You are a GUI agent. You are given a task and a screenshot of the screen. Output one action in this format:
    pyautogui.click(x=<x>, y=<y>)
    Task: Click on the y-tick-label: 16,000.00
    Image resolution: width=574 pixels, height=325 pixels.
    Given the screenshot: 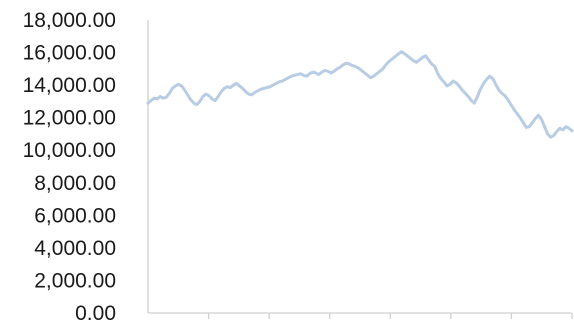 What is the action you would take?
    pyautogui.click(x=69, y=53)
    